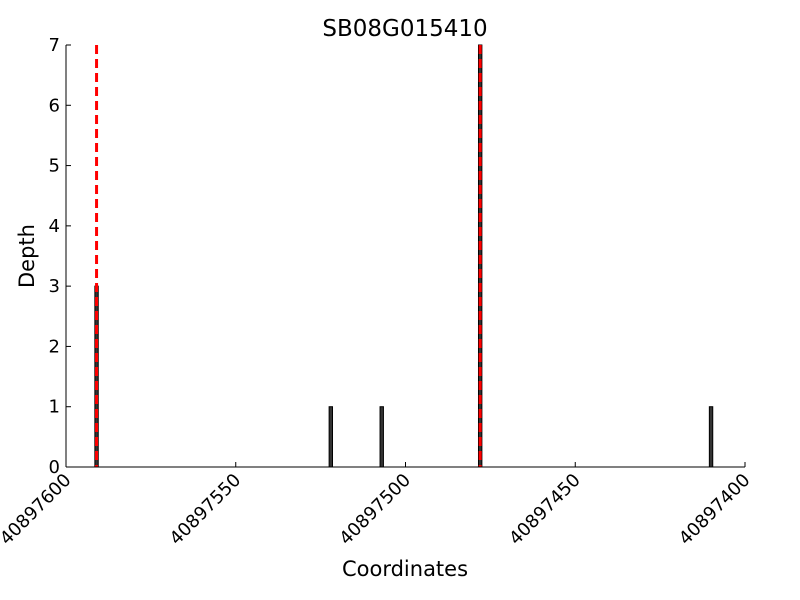  What do you see at coordinates (405, 569) in the screenshot?
I see `x-axis-label: Coordinates` at bounding box center [405, 569].